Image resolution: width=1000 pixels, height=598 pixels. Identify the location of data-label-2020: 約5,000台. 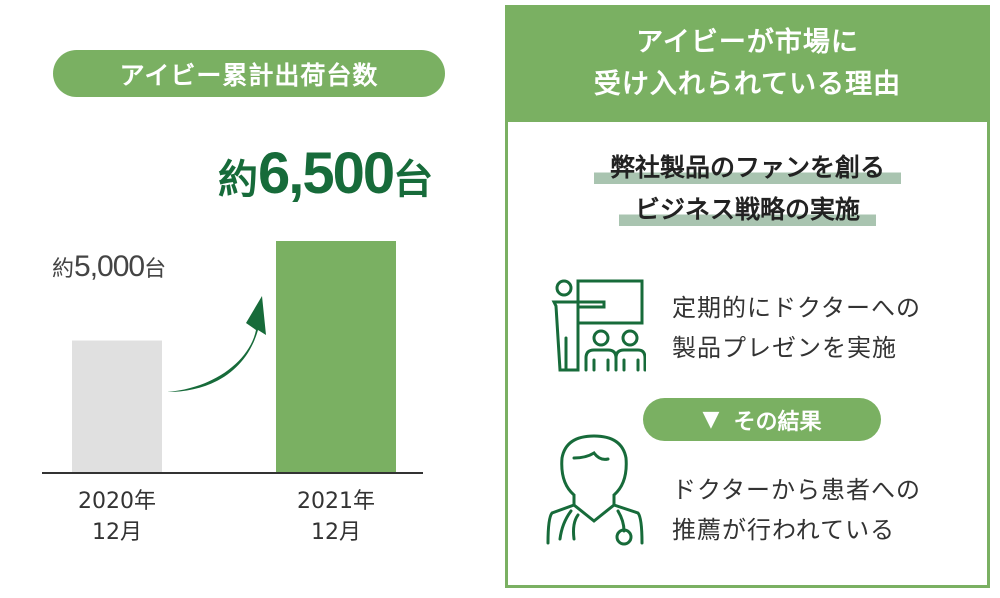
(109, 267).